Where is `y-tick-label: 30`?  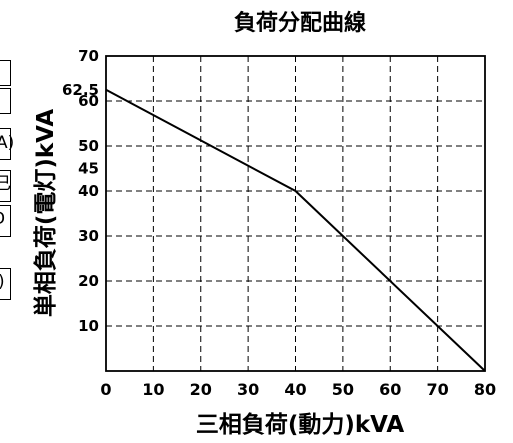 y-tick-label: 30 is located at coordinates (88, 236).